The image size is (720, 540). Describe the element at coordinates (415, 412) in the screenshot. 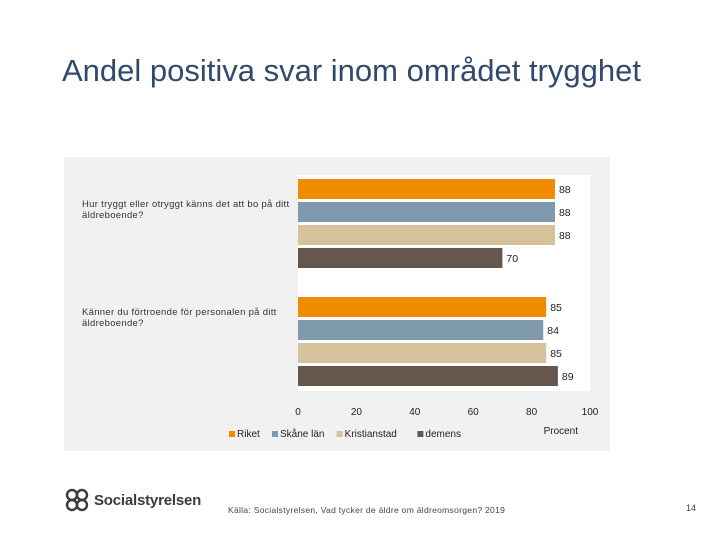

I see `x-tick-label-40: 40` at that location.